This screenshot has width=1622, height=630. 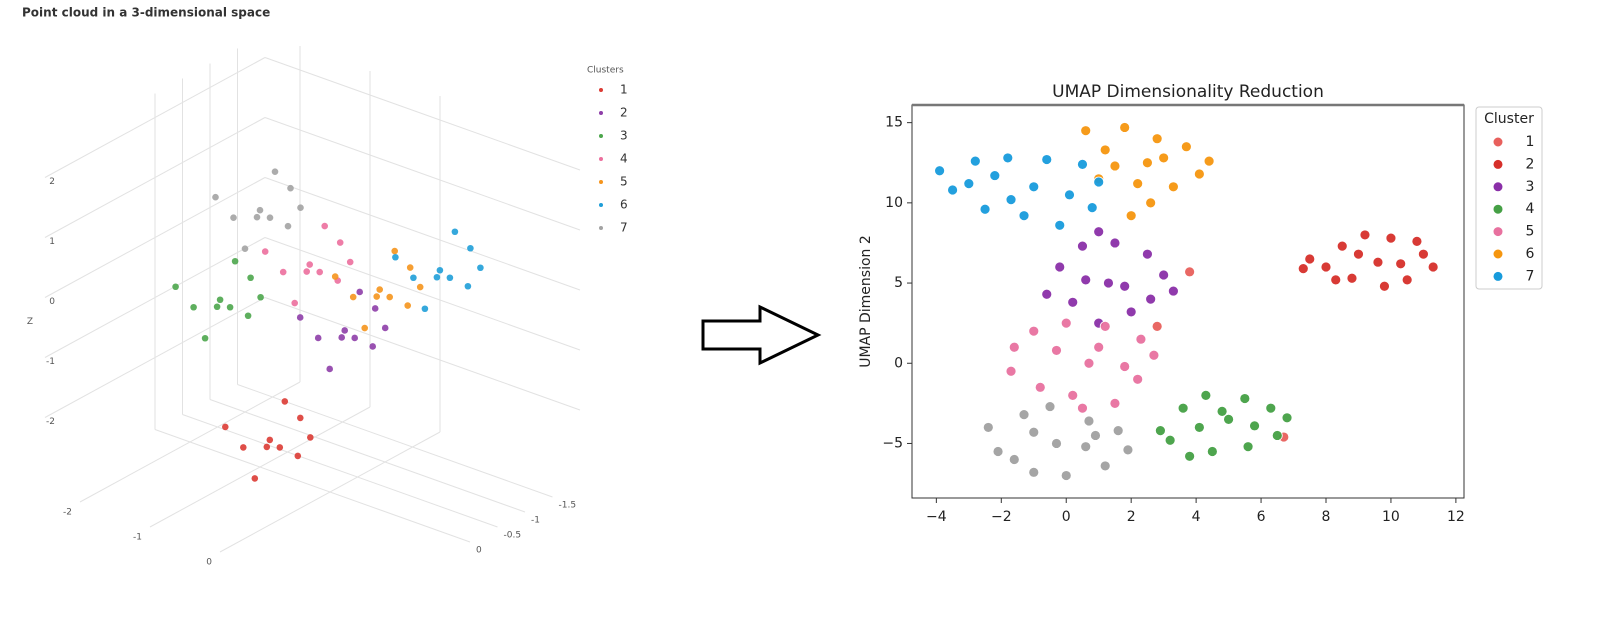 I want to click on x-tick-label: 8, so click(x=1326, y=517).